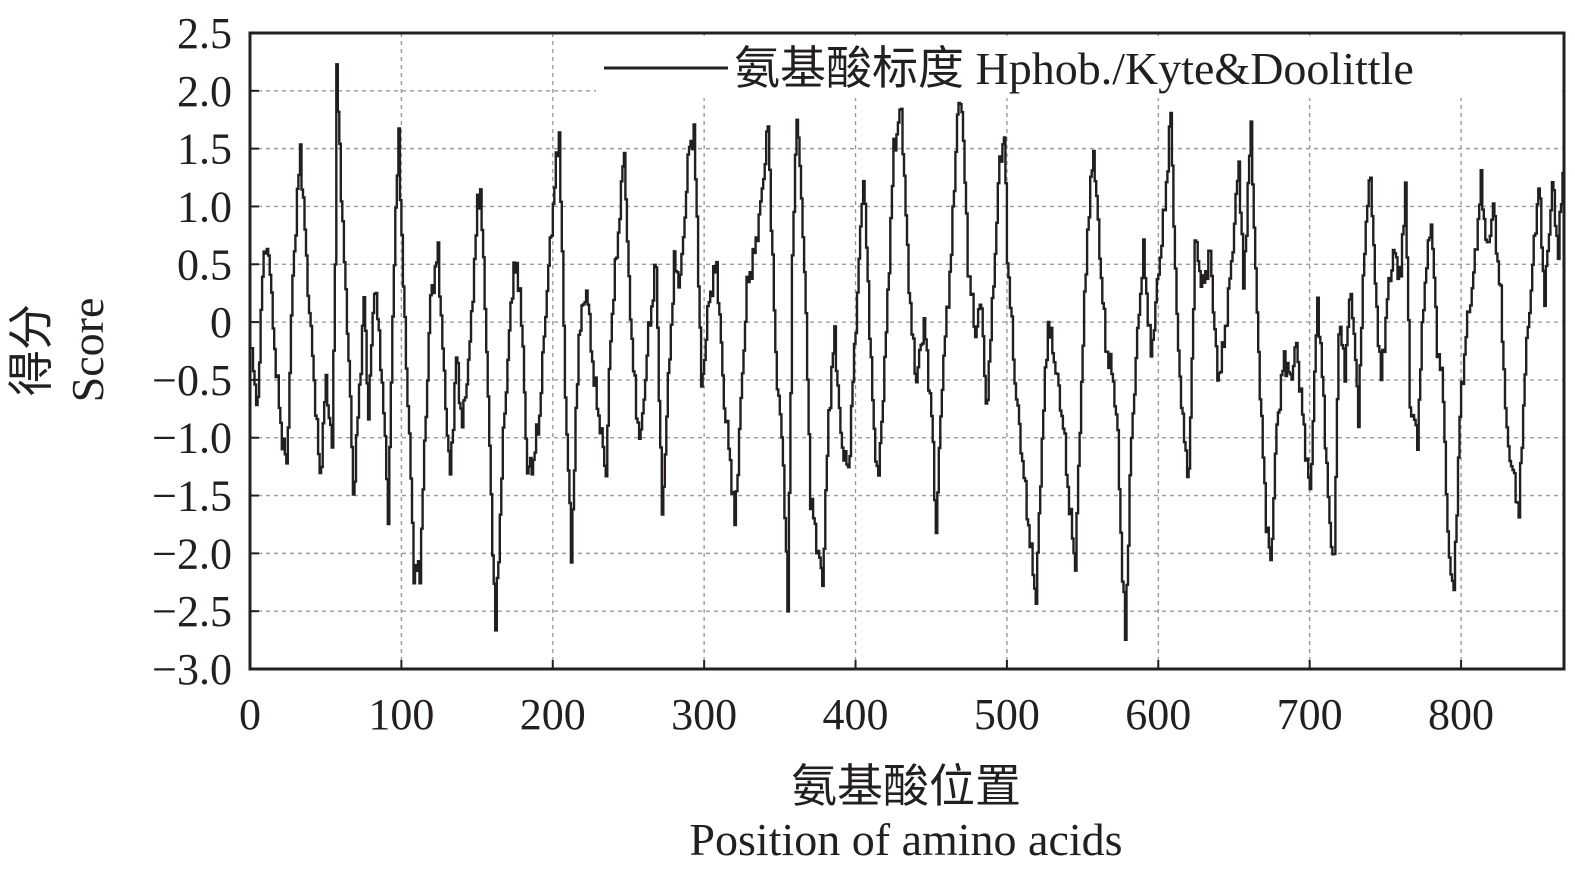 The image size is (1575, 877). I want to click on x-tick-label: 500, so click(1007, 714).